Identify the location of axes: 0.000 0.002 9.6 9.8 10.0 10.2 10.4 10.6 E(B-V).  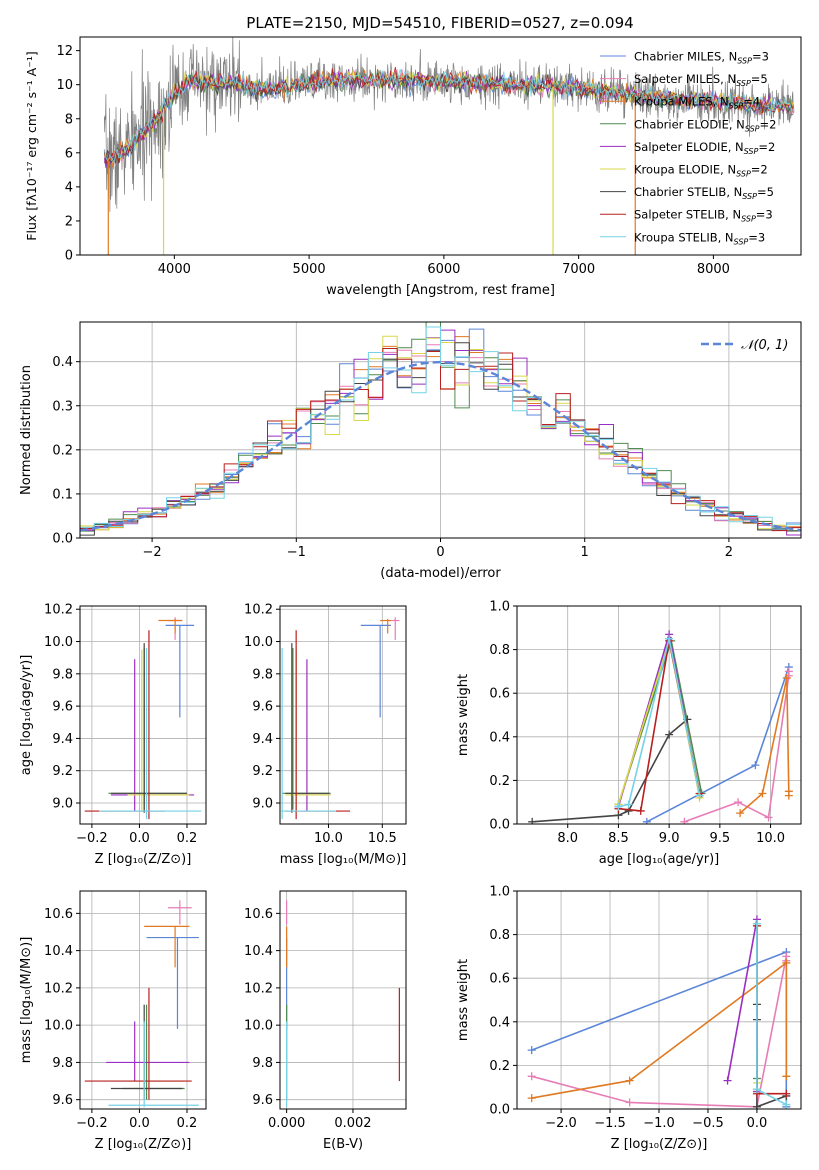
(325, 1021).